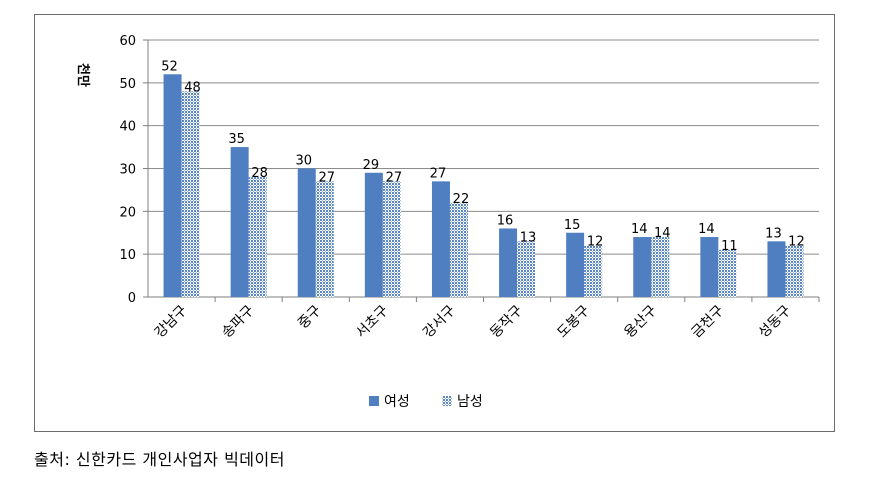 The width and height of the screenshot is (884, 478). I want to click on y-tick-label: 40, so click(127, 127).